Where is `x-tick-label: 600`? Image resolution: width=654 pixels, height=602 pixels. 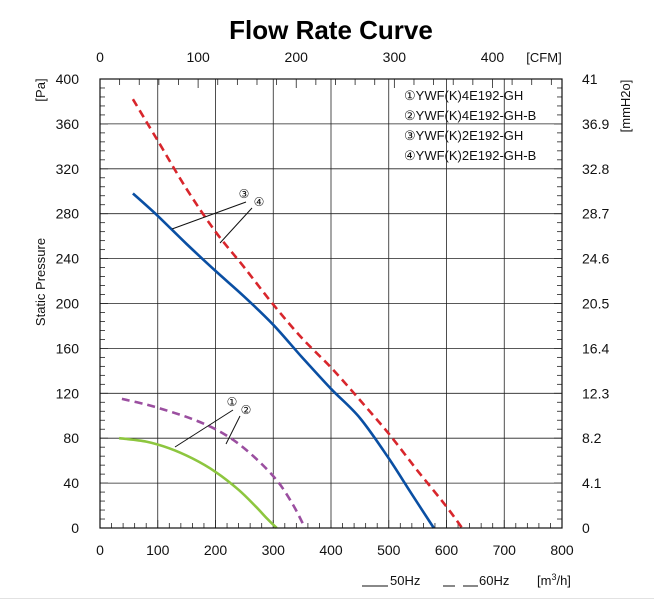 x-tick-label: 600 is located at coordinates (447, 550).